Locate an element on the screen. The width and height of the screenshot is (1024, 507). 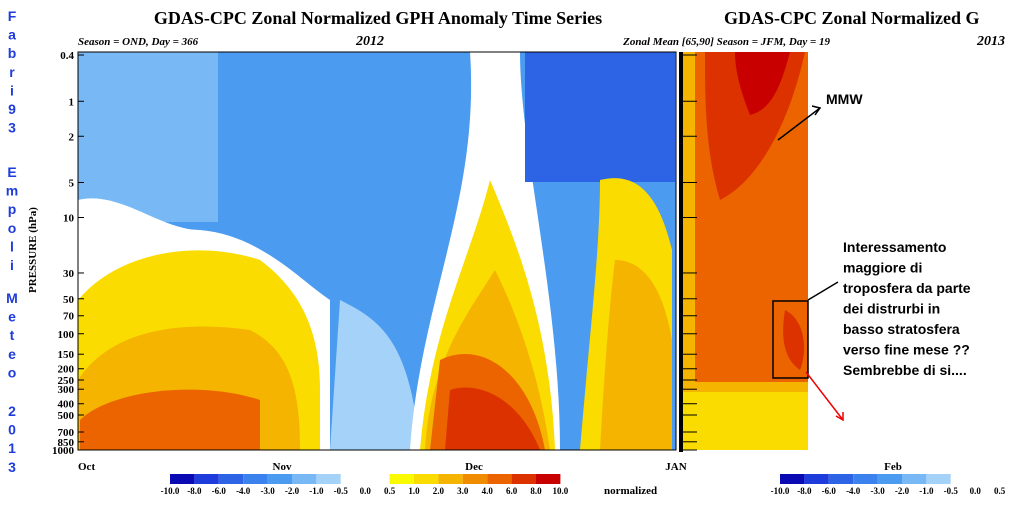
y-tick-label: 30 is located at coordinates (69, 274).